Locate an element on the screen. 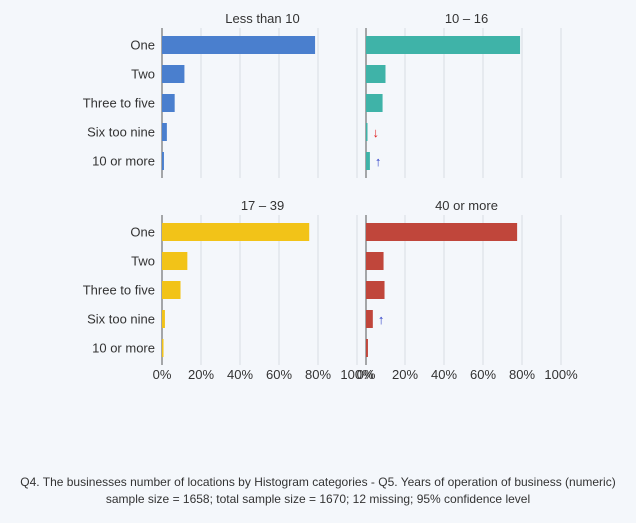 This screenshot has width=636, height=523. panel-title: Less than 10 is located at coordinates (262, 18).